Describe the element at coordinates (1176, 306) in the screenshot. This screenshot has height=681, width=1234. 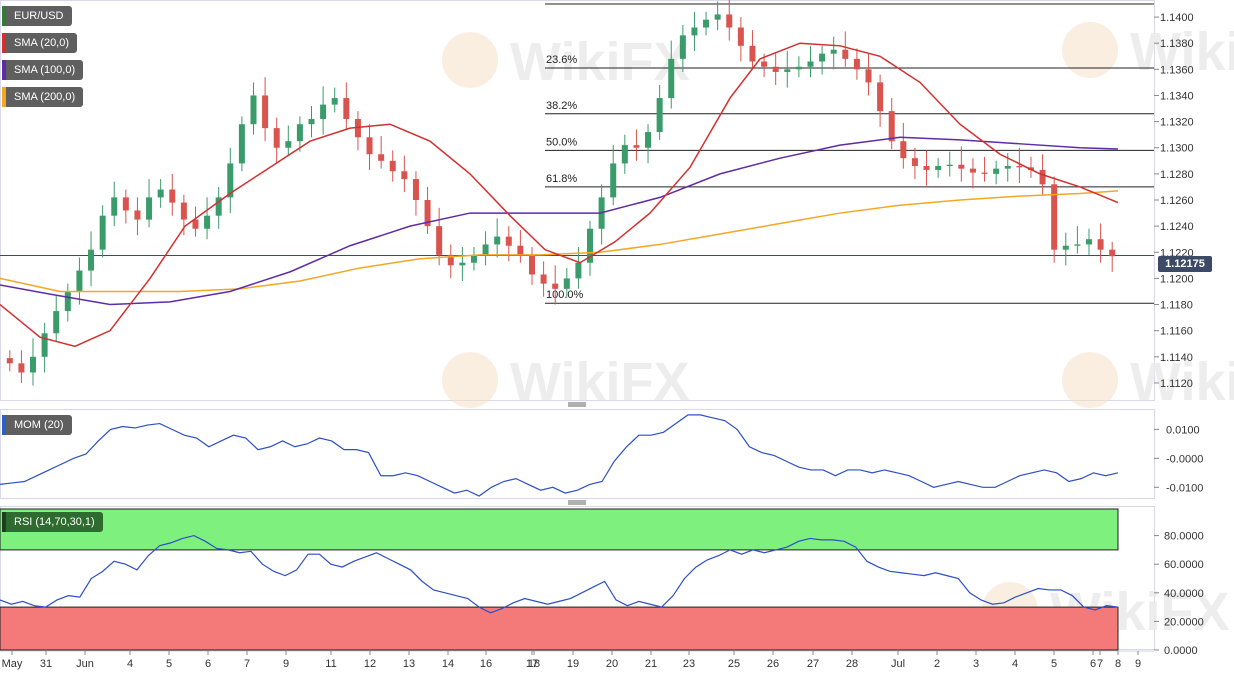
I see `main-ytick-label: 1.1180` at that location.